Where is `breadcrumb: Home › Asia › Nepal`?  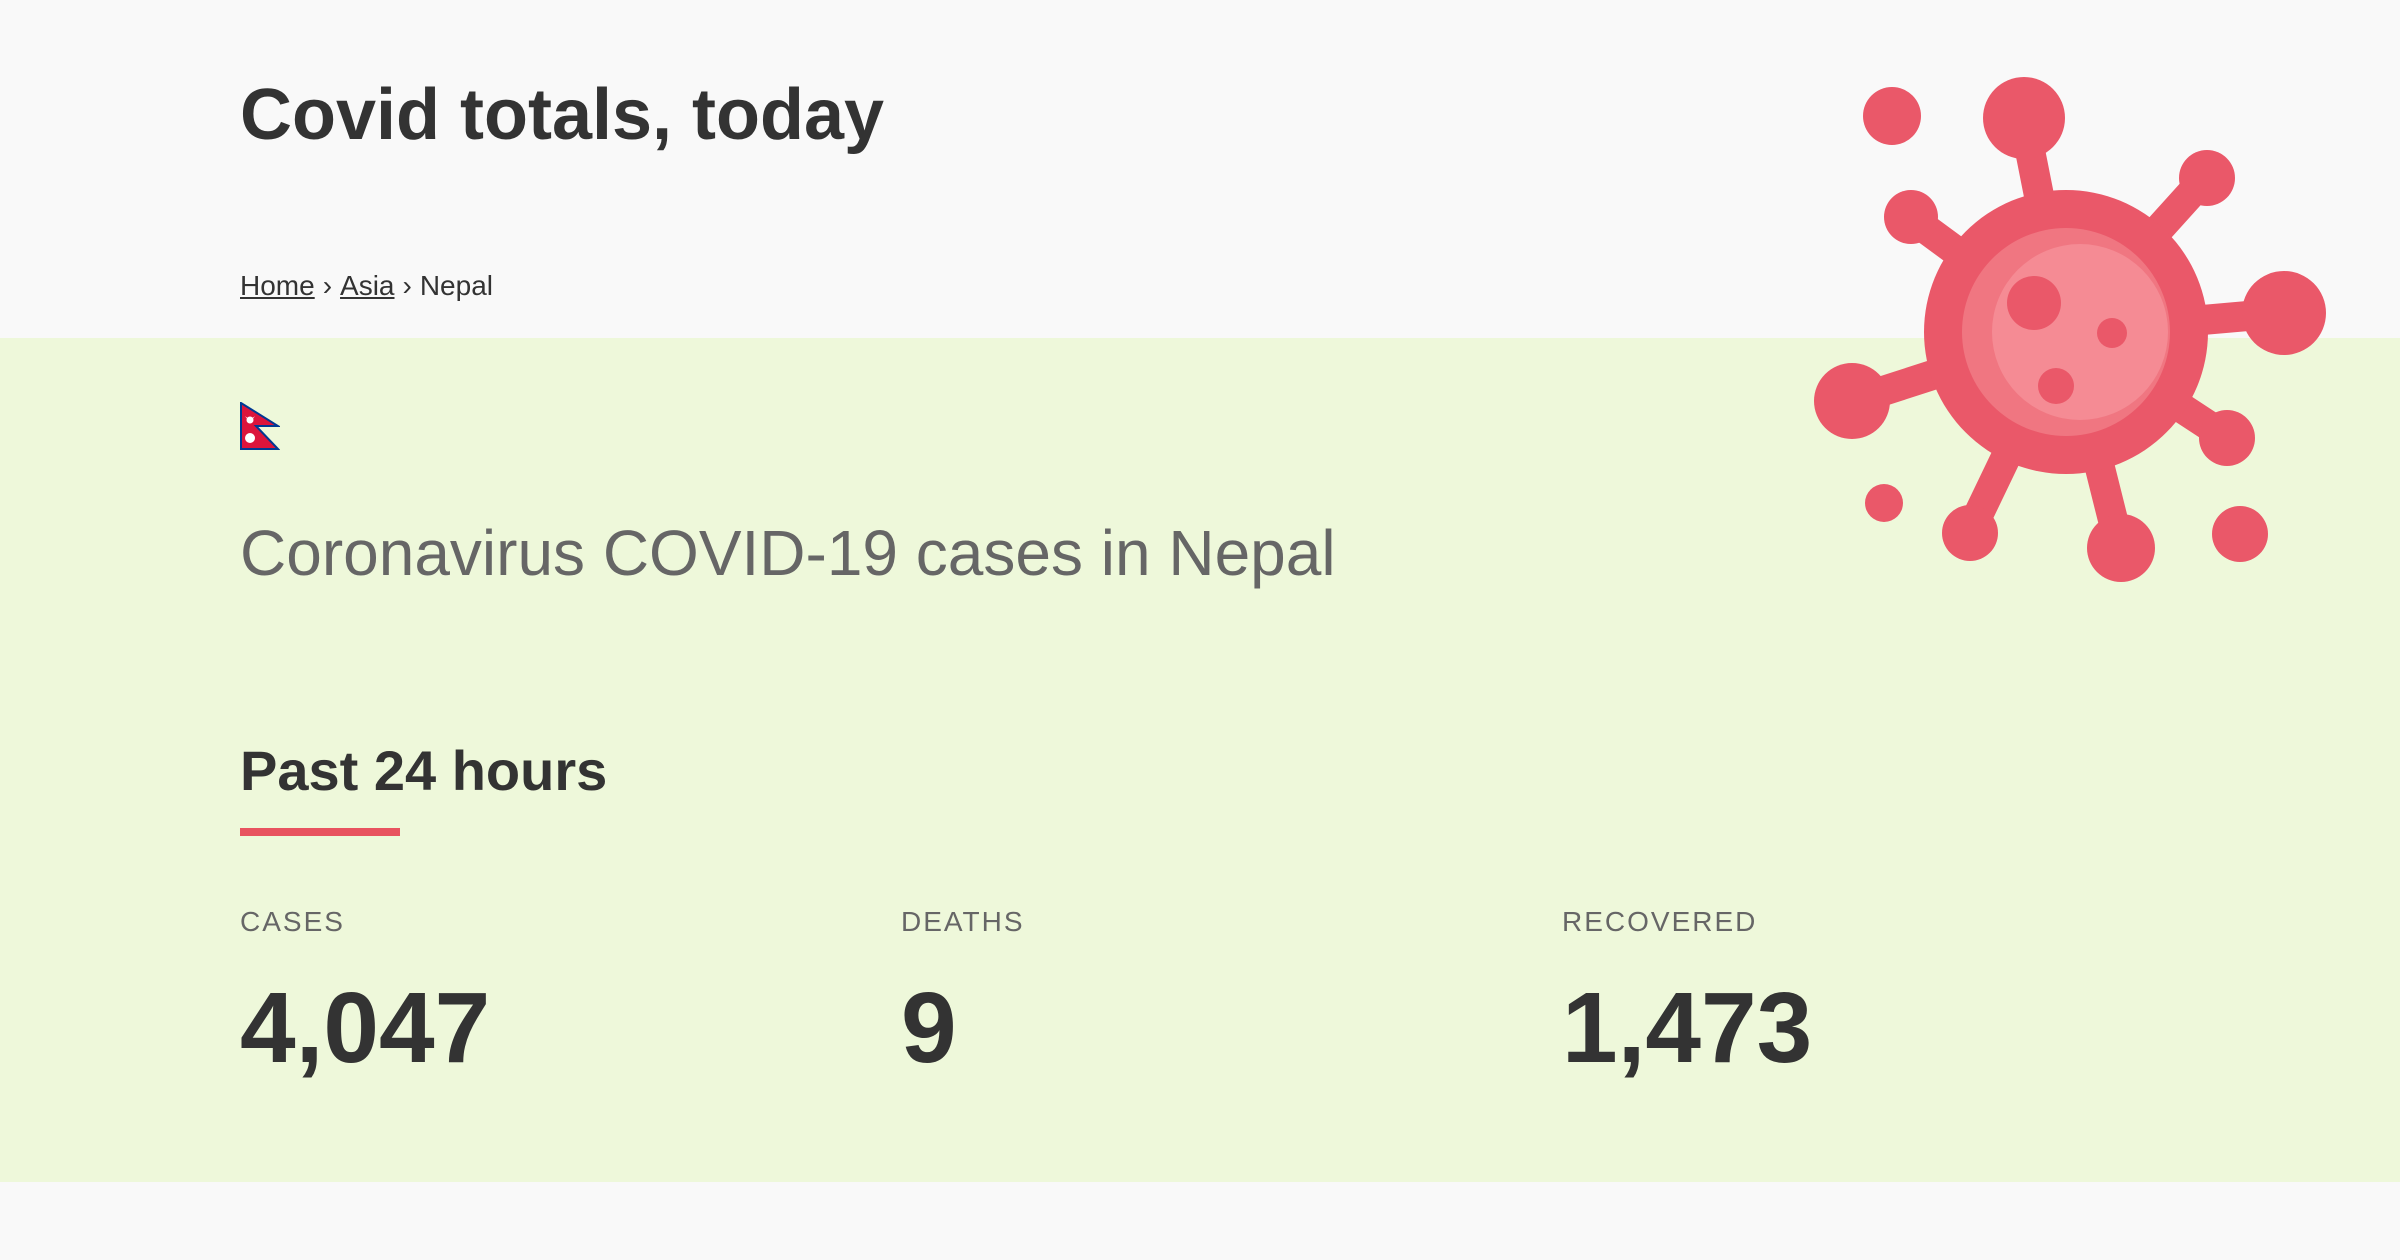
breadcrumb: Home › Asia › Nepal is located at coordinates (366, 286).